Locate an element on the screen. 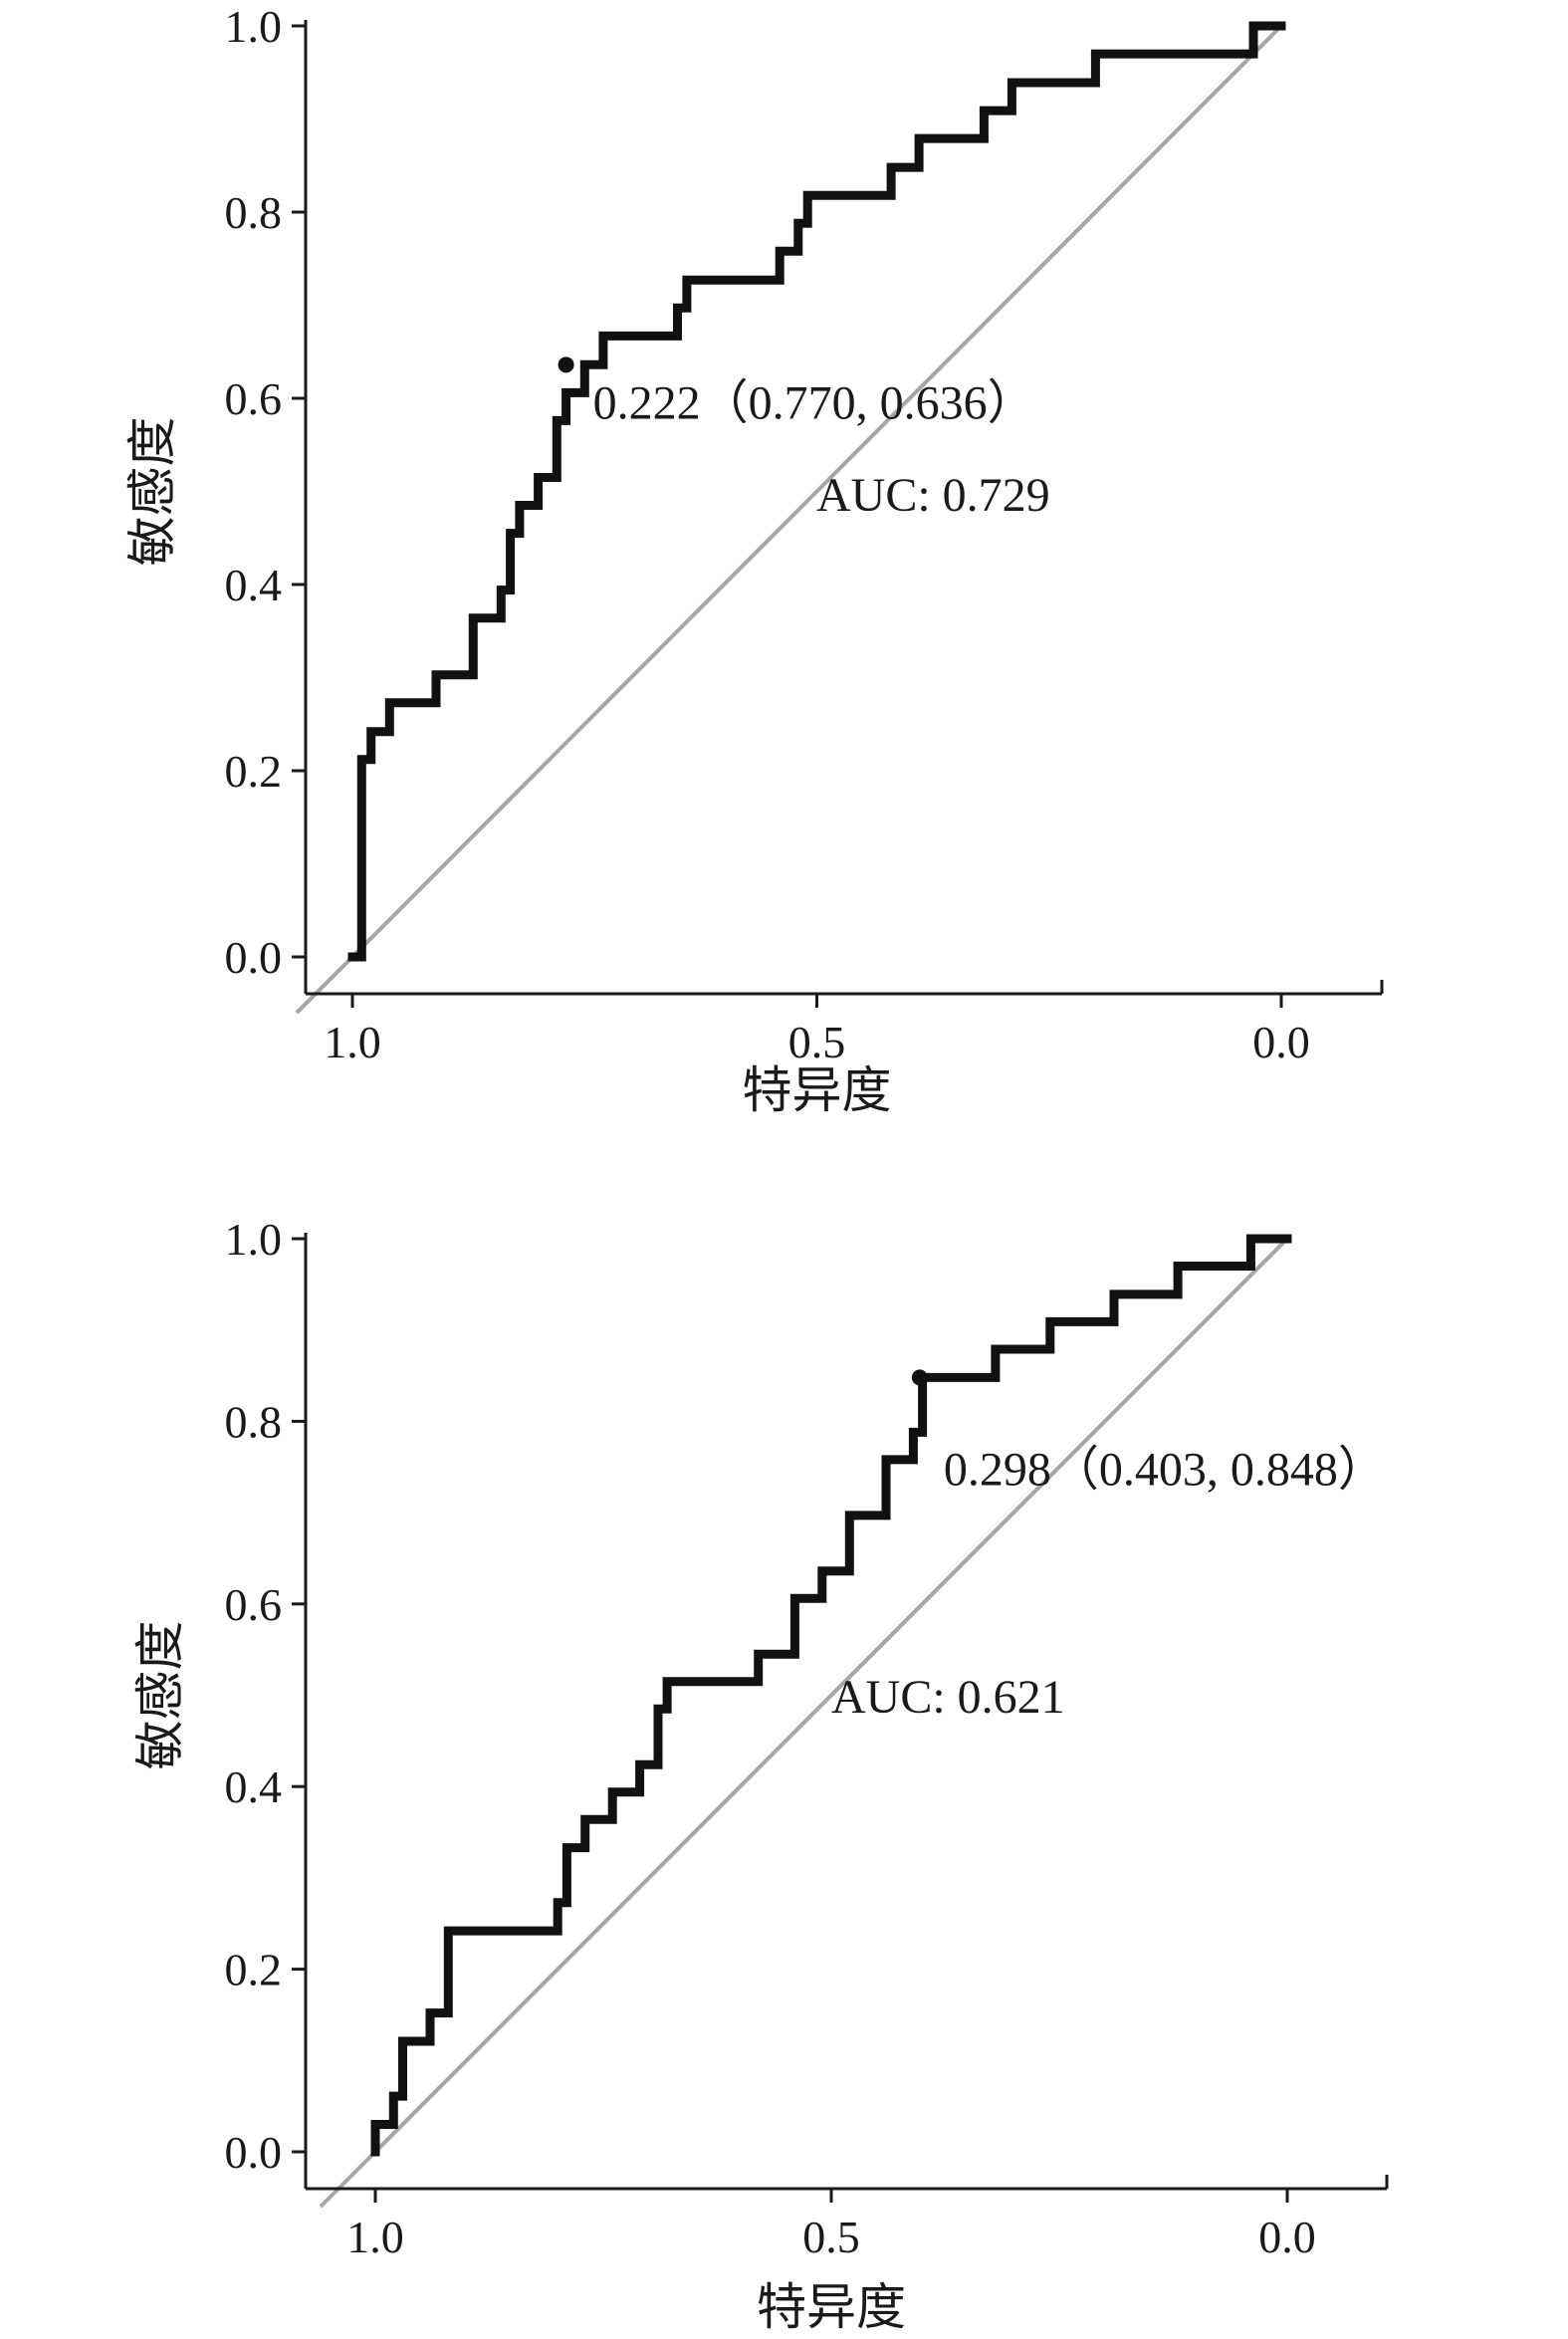 Image resolution: width=1568 pixels, height=2339 pixels. auc-label: AUC: 0.621 is located at coordinates (948, 1697).